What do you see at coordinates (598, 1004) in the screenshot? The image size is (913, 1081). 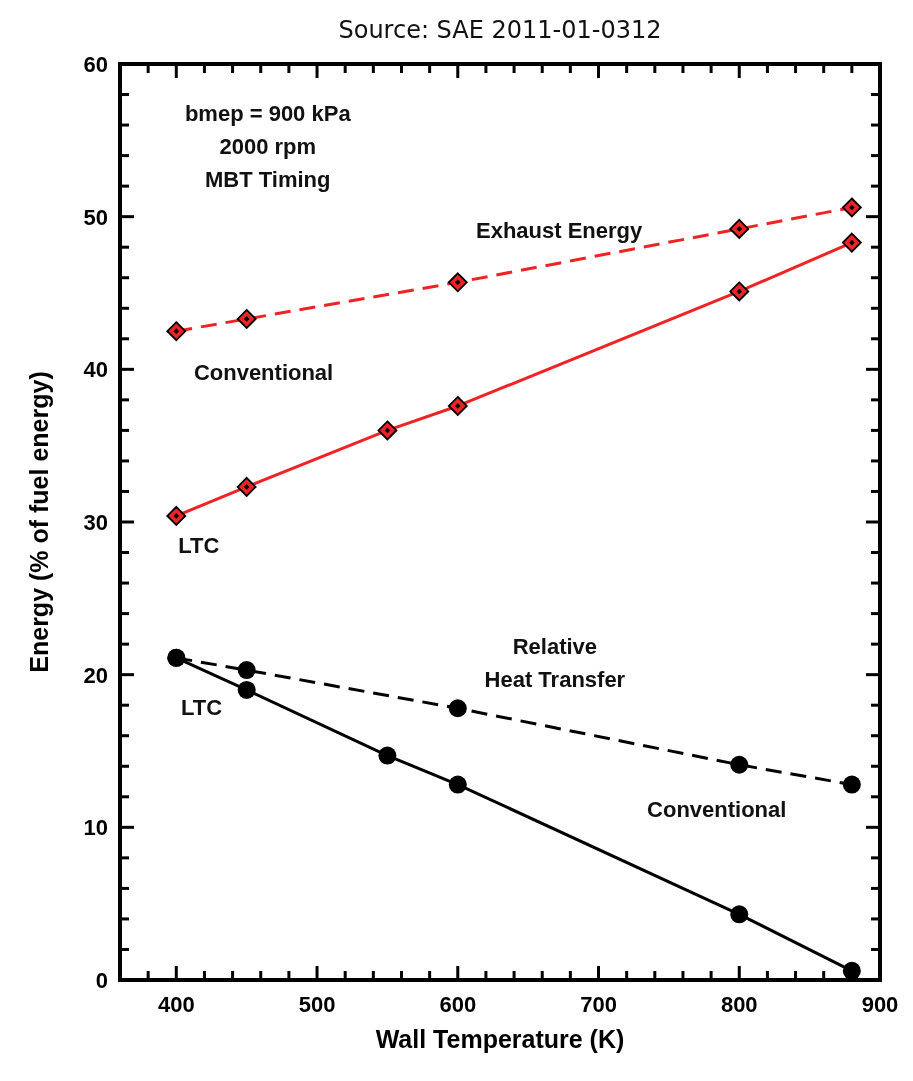 I see `x-tick-label: 700` at bounding box center [598, 1004].